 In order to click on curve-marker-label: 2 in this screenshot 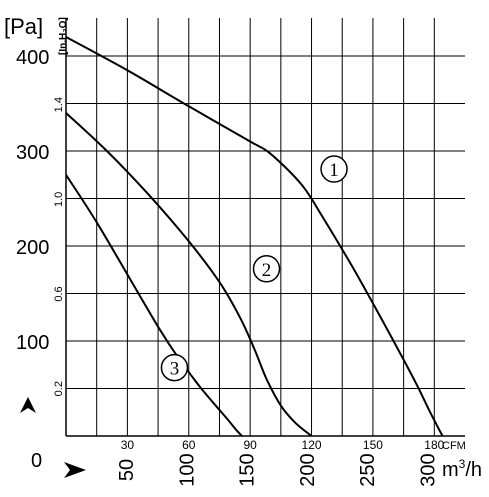, I will do `click(267, 270)`.